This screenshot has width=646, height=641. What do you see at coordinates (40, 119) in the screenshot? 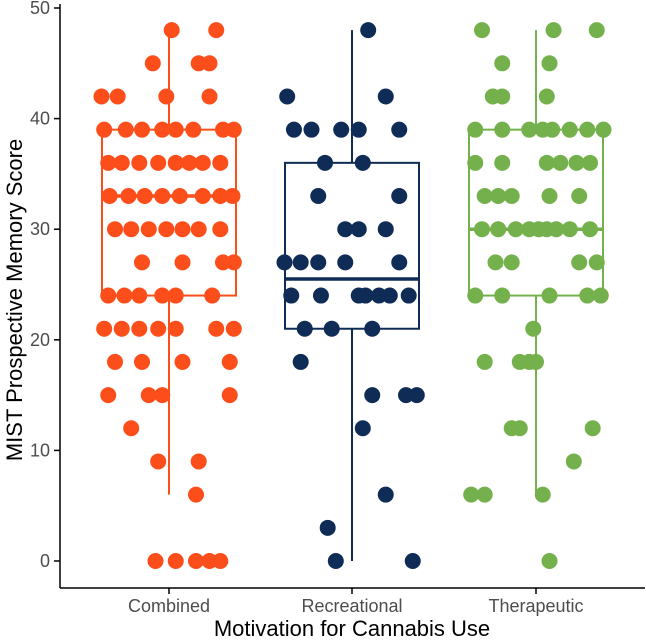
I see `y-tick-label: 40` at bounding box center [40, 119].